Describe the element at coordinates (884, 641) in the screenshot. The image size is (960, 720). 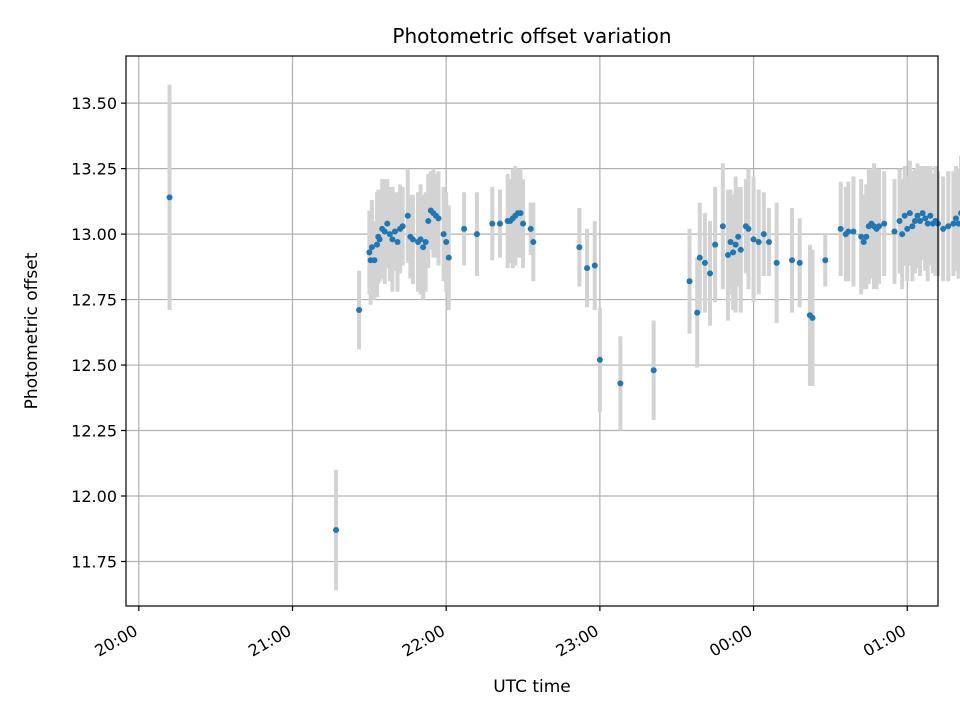
I see `x-tick-label: 01:00` at that location.